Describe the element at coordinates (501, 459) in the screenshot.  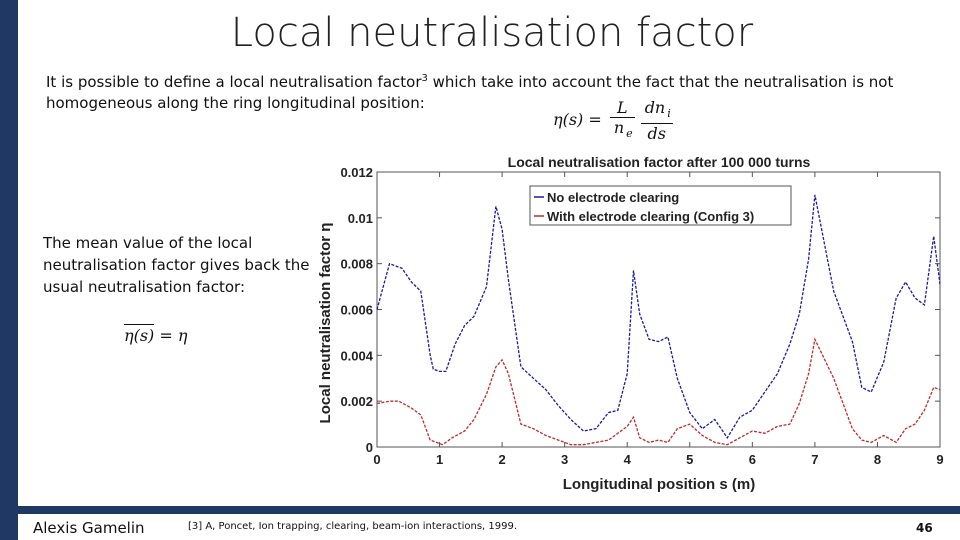
I see `x-tick-label: 2` at that location.